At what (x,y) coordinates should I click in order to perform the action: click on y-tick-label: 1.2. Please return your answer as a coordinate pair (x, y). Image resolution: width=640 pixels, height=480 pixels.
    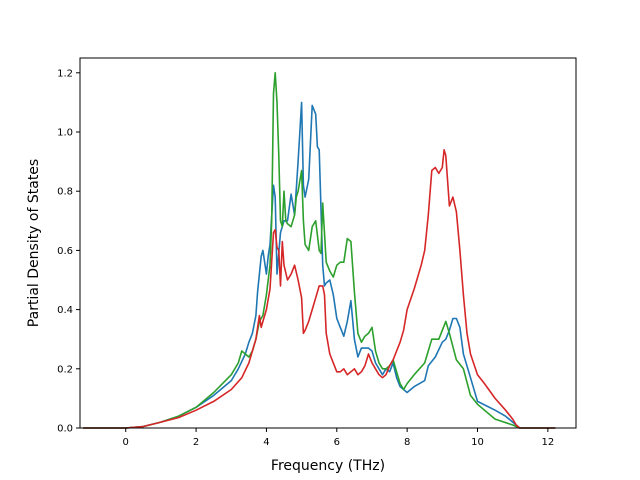
    Looking at the image, I should click on (65, 73).